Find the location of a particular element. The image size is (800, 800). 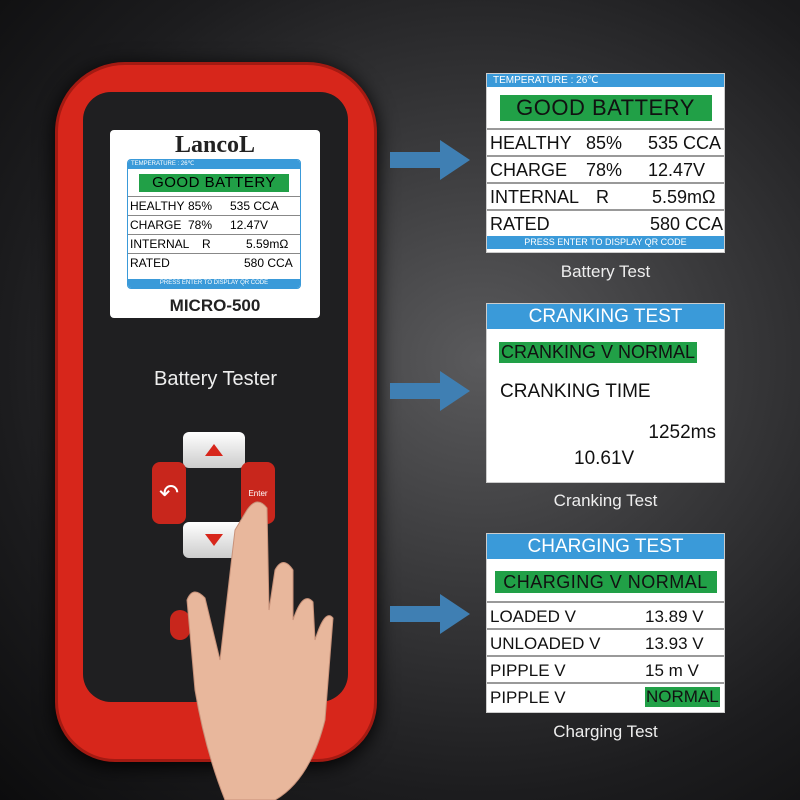

cranking-time-label: CRANKING TIME is located at coordinates (575, 391).